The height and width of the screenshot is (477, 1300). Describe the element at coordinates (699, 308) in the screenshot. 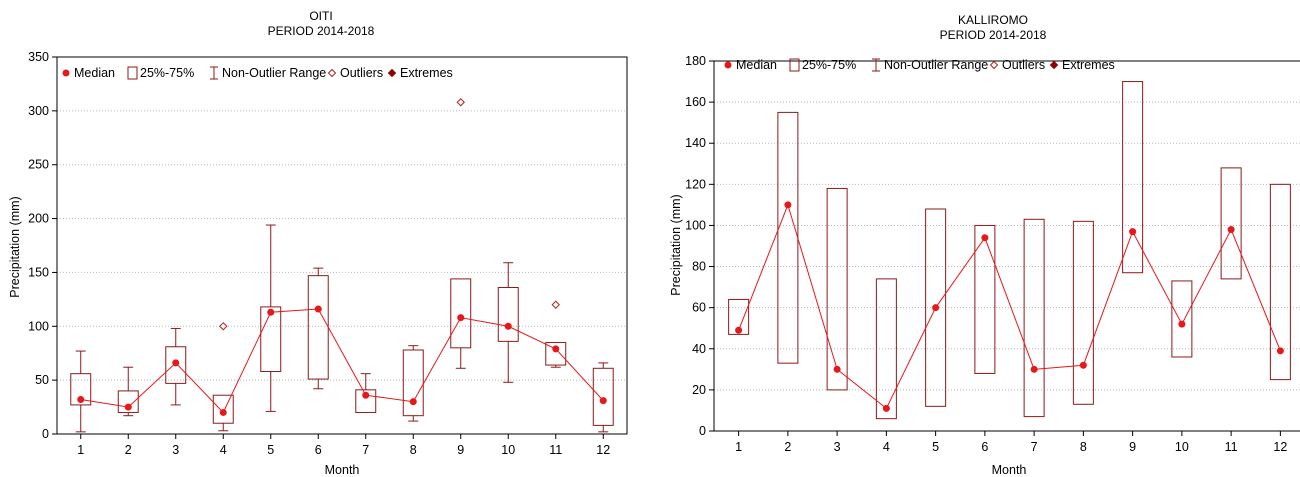

I see `y-tick-label: 60` at that location.